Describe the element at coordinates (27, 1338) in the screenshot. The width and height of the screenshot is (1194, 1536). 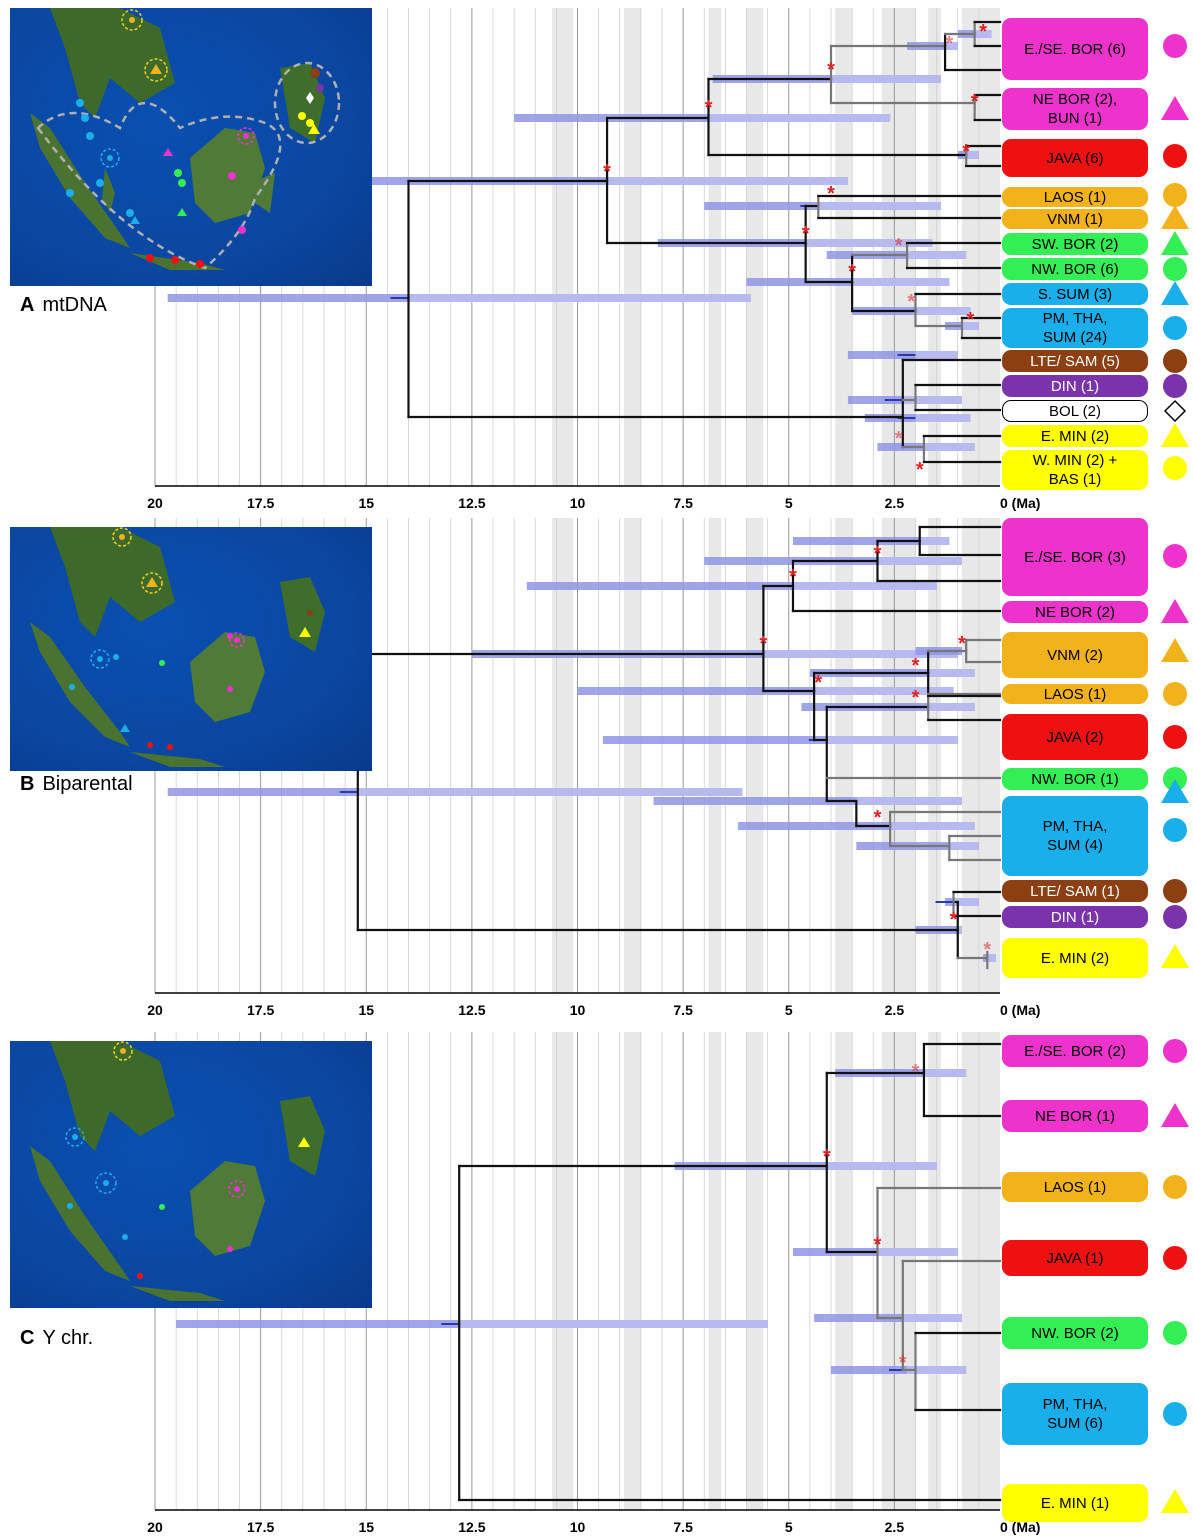
I see `panel-c-letter: C` at that location.